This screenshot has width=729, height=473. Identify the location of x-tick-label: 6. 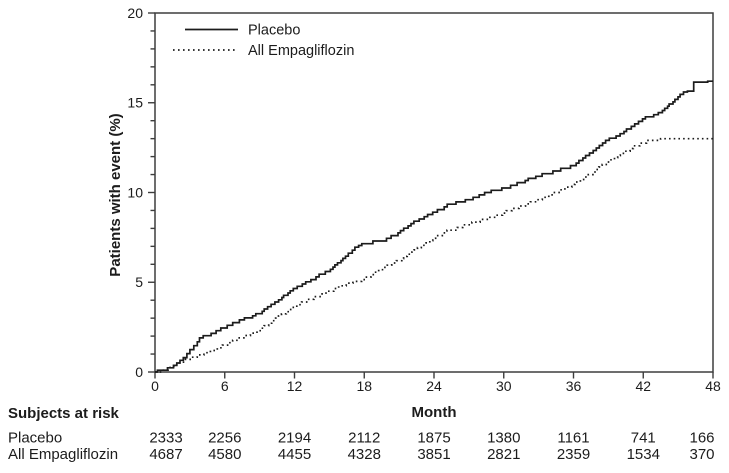
(225, 386).